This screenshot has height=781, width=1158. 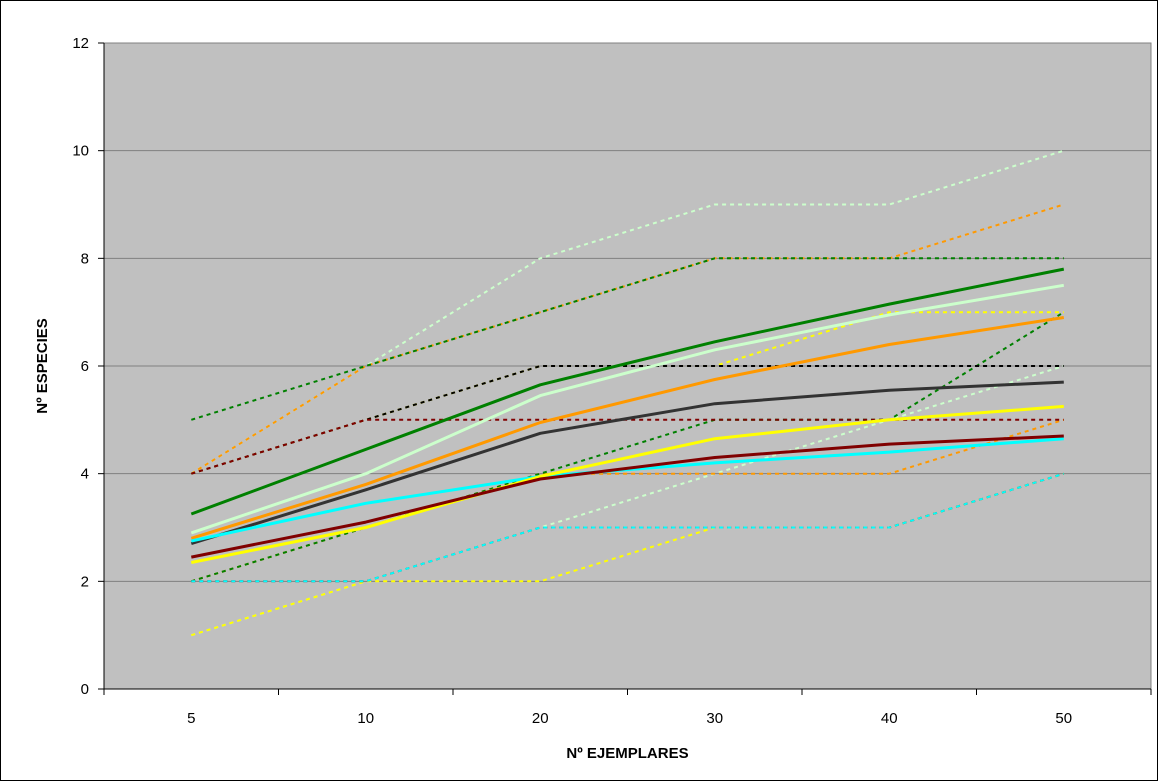 What do you see at coordinates (85, 258) in the screenshot?
I see `y-tick-label-4: 8` at bounding box center [85, 258].